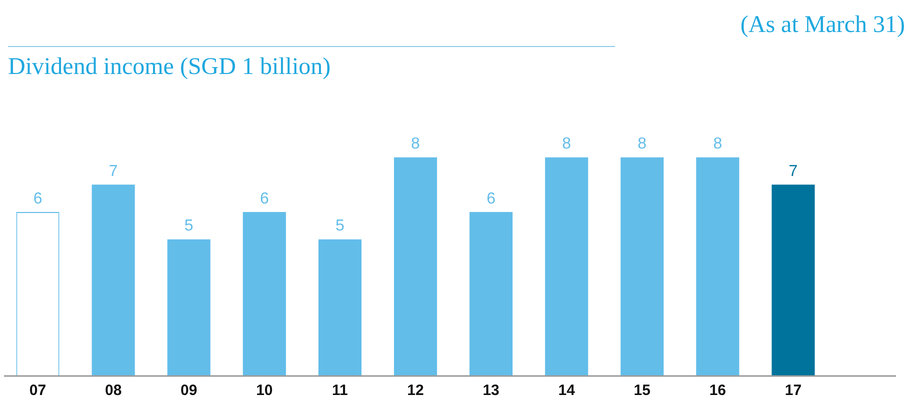 Image resolution: width=911 pixels, height=406 pixels. Describe the element at coordinates (642, 391) in the screenshot. I see `x-tick-label: 15` at that location.